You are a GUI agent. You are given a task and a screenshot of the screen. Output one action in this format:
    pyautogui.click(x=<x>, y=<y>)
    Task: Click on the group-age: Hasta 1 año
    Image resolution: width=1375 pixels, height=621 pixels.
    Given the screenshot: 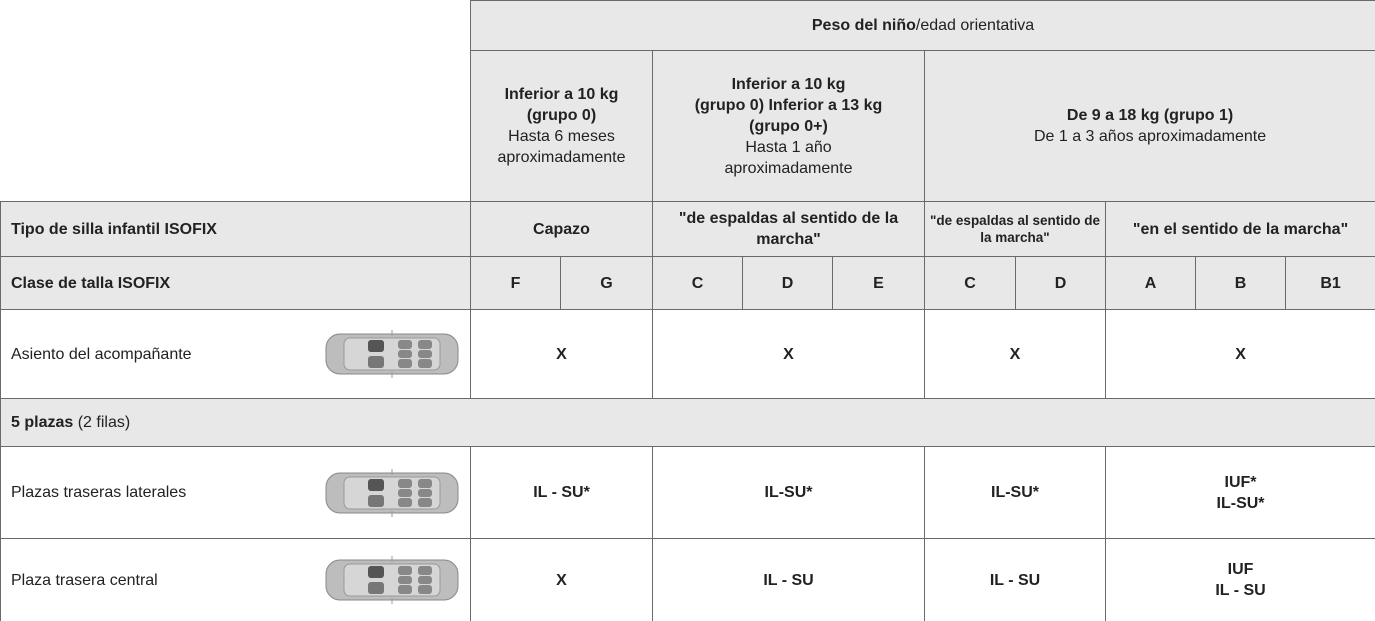 What is the action you would take?
    pyautogui.click(x=788, y=147)
    